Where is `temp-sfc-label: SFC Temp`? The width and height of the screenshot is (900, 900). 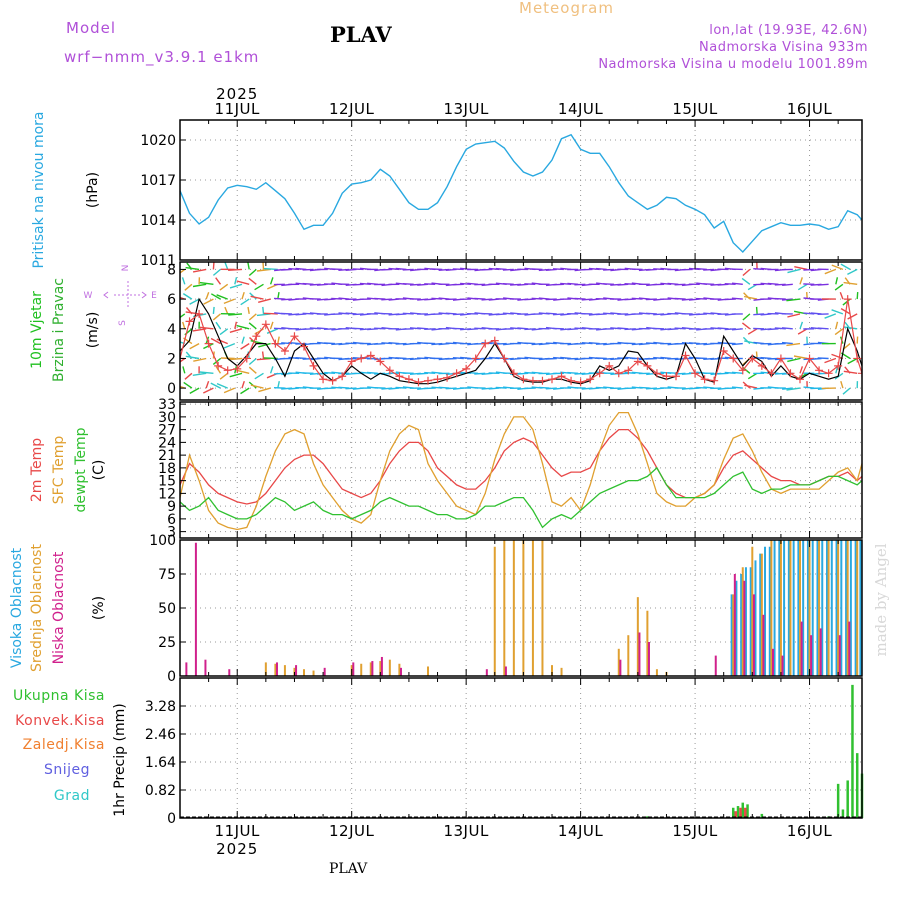
temp-sfc-label: SFC Temp is located at coordinates (59, 470).